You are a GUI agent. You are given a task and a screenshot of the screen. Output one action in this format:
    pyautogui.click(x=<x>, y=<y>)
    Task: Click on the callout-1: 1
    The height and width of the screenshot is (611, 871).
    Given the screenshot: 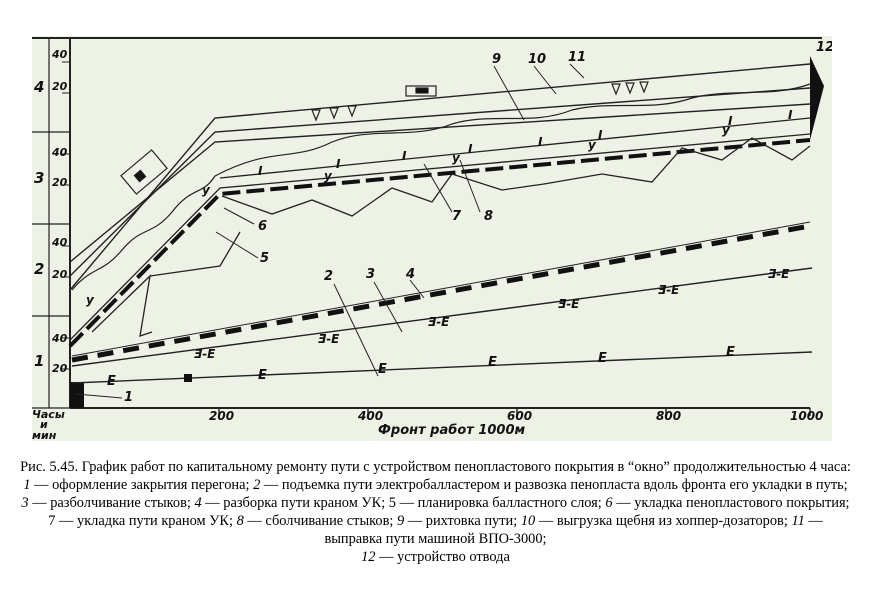 What is the action you would take?
    pyautogui.click(x=128, y=397)
    